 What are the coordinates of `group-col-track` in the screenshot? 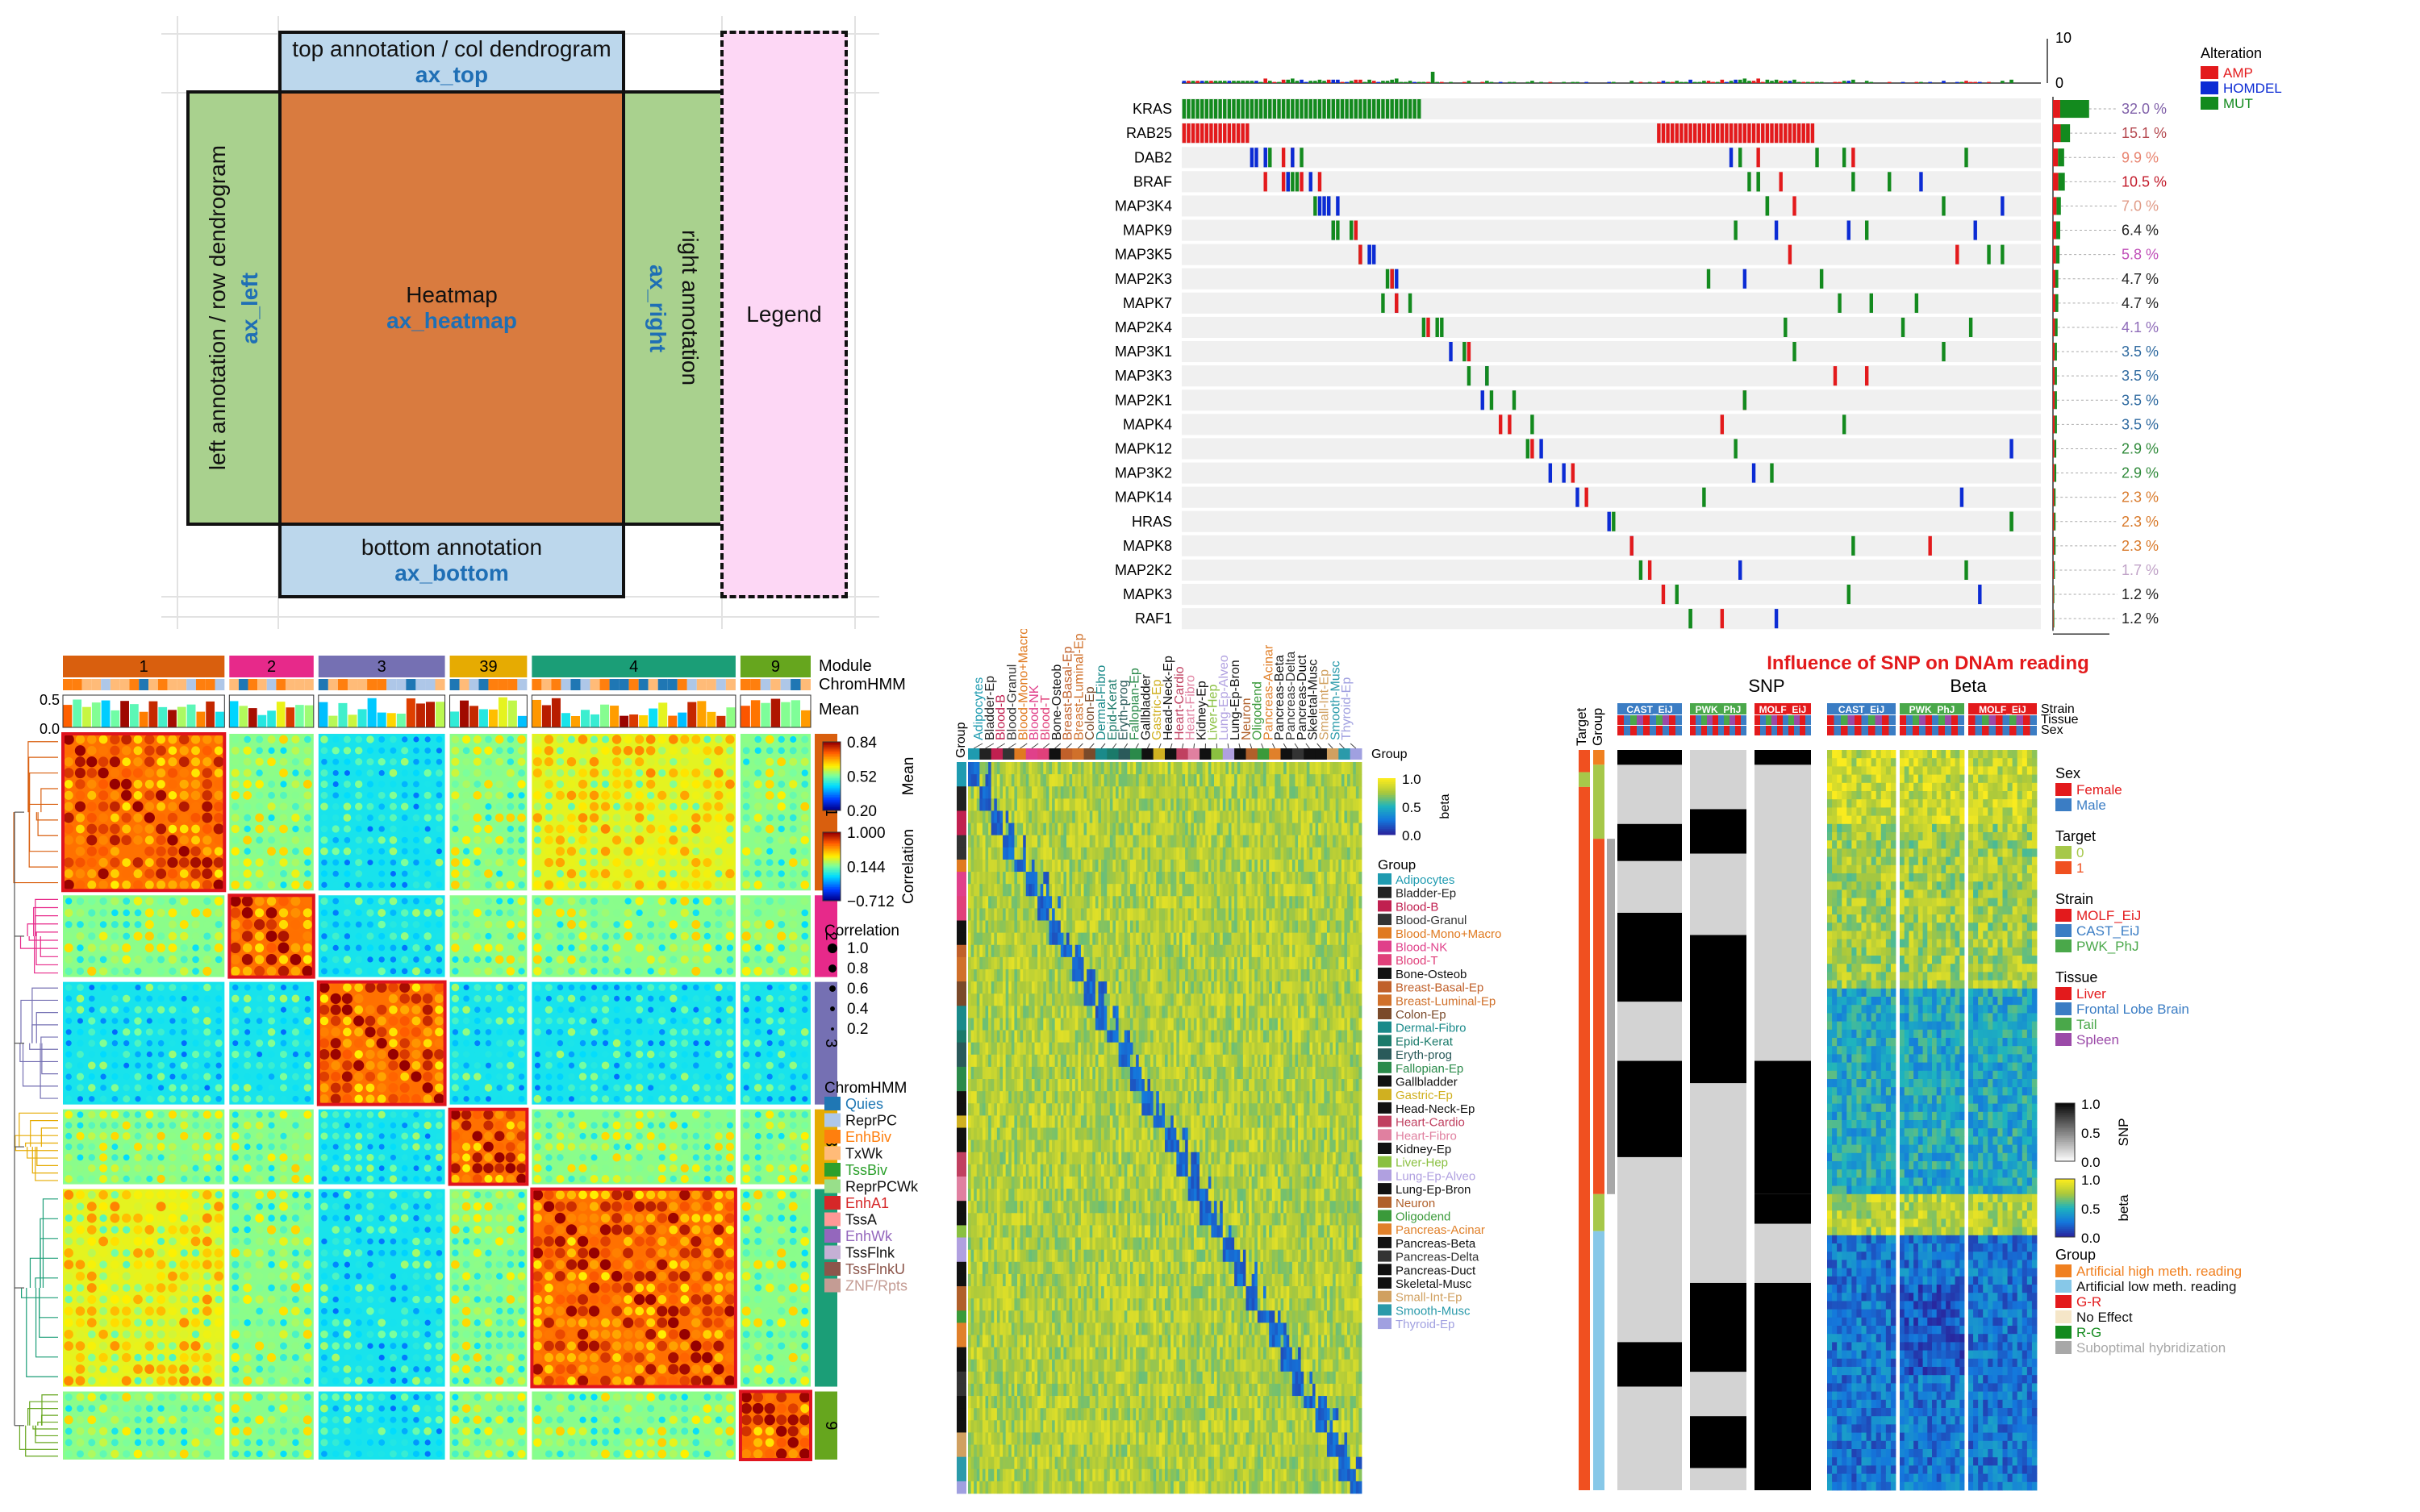 It's located at (1031, 754).